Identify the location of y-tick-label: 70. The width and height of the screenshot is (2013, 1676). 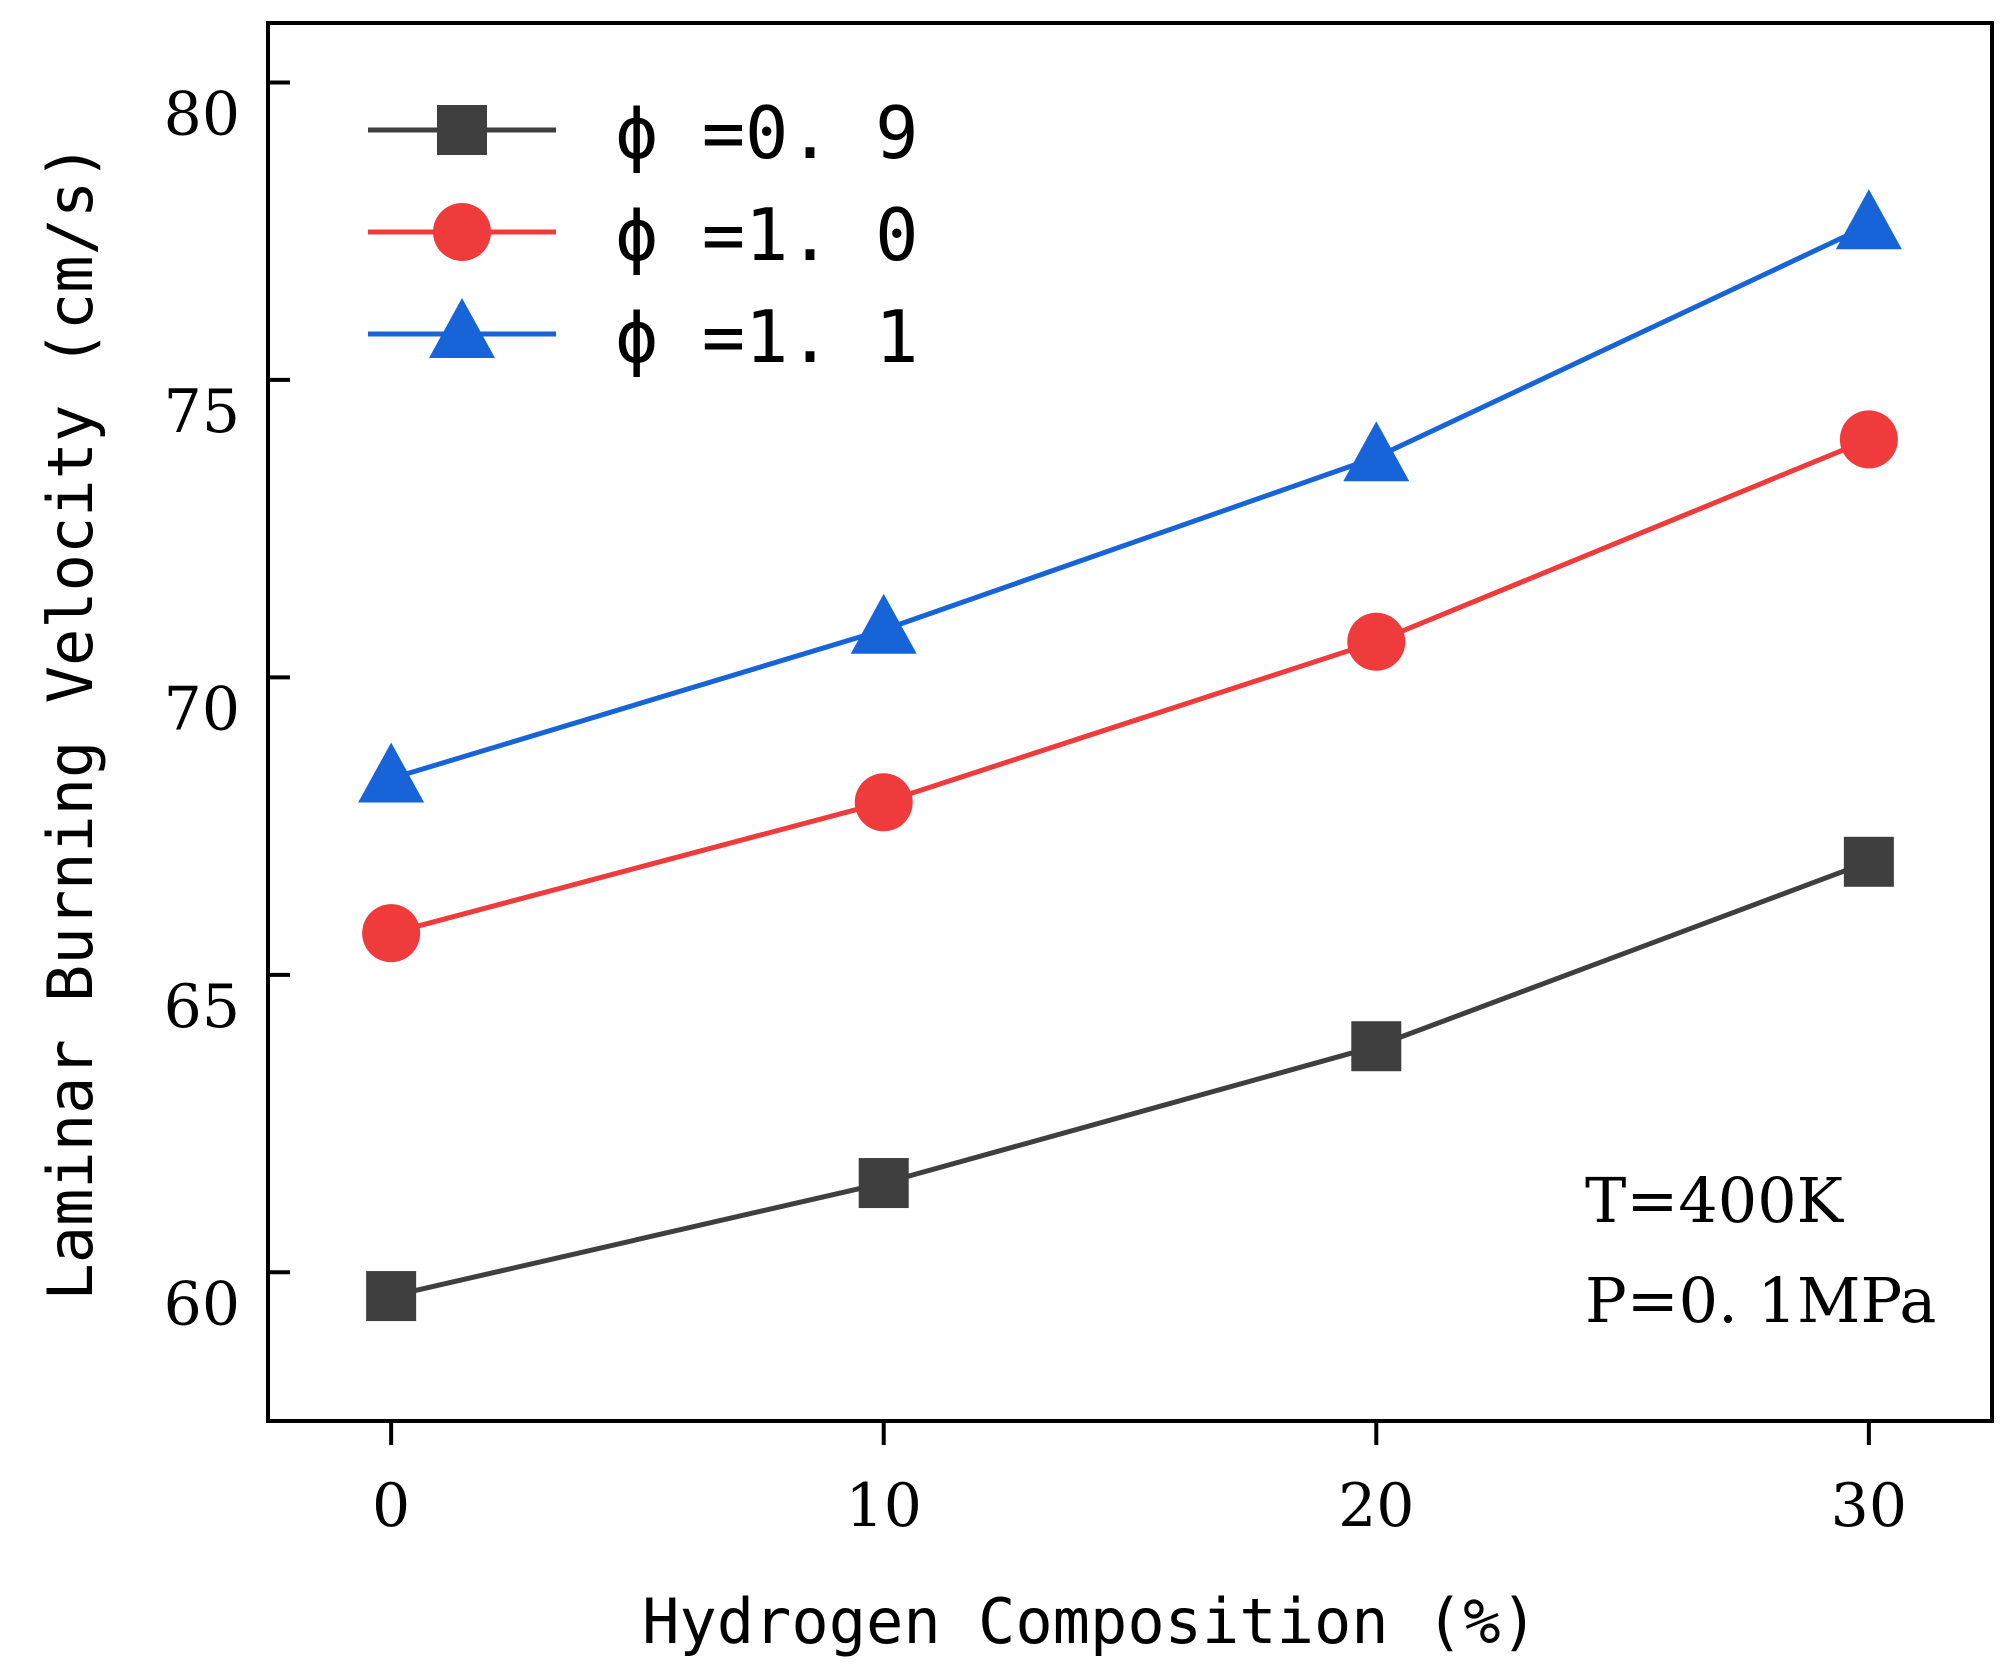
(202, 709).